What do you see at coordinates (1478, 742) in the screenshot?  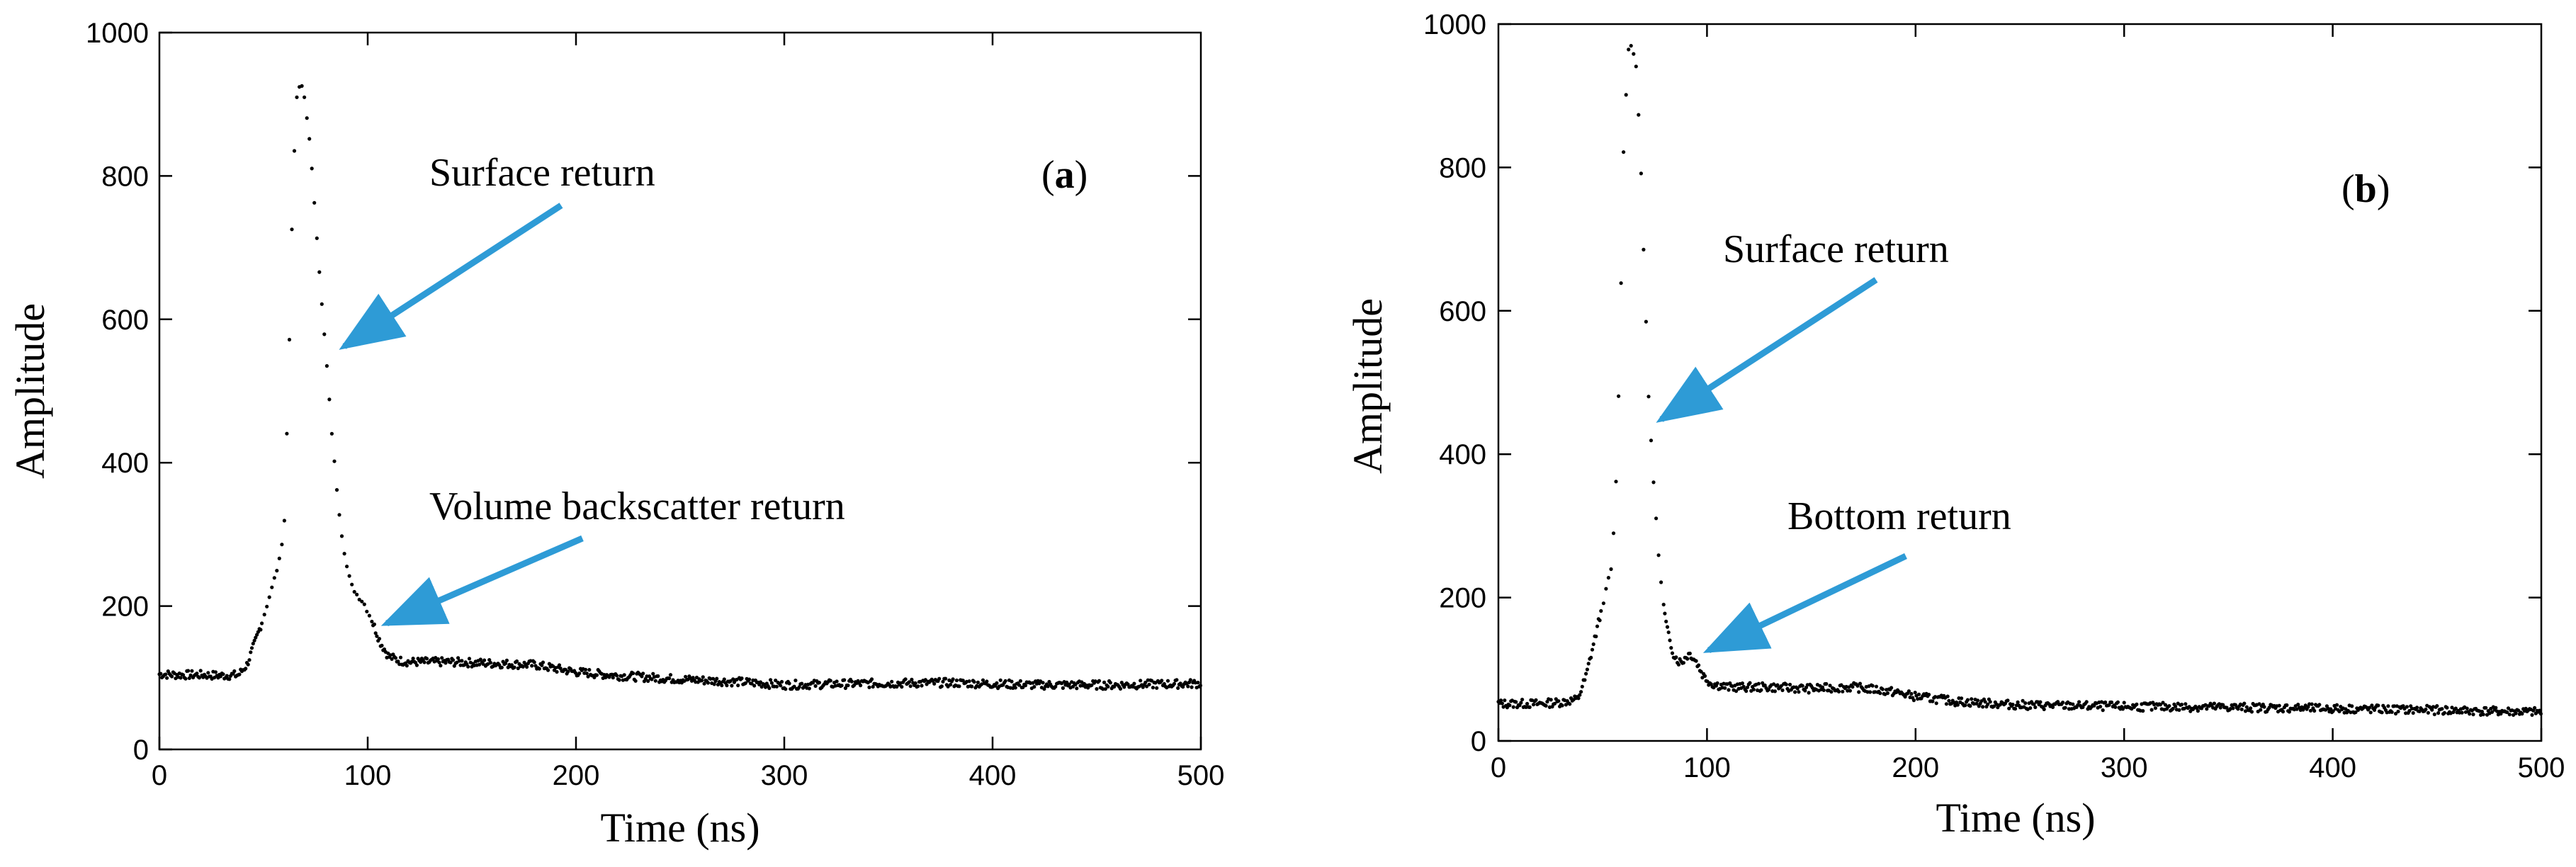 I see `y-tick-label-b-0: 0` at bounding box center [1478, 742].